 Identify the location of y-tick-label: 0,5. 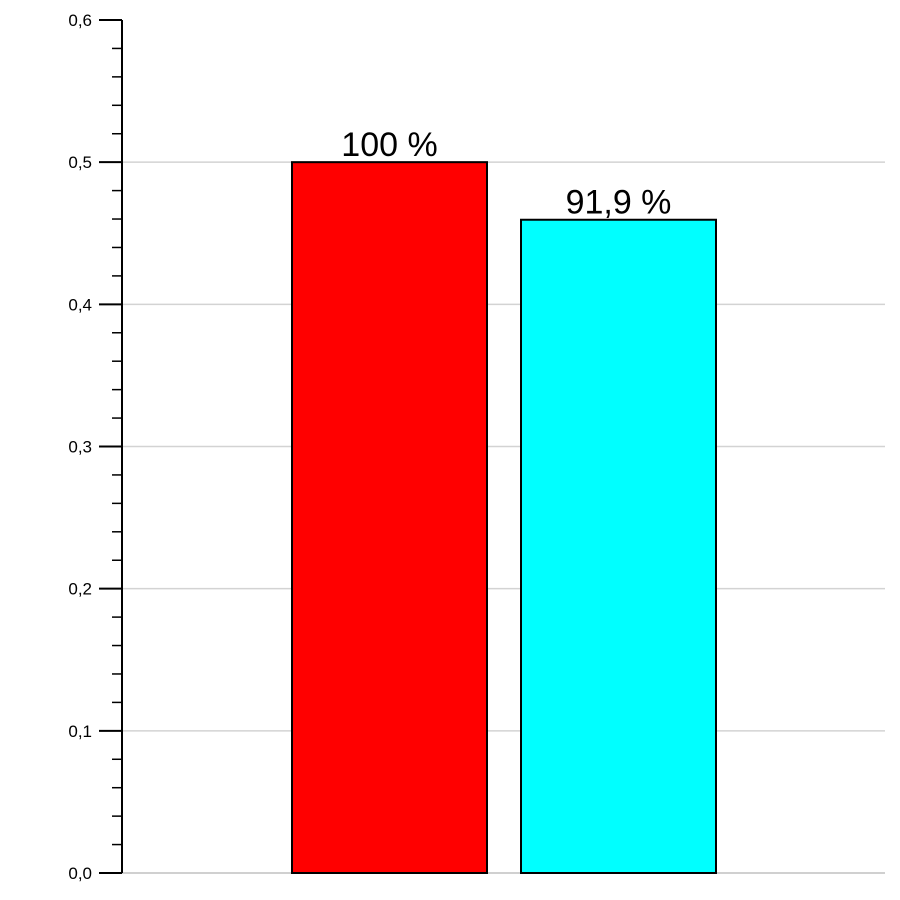
(80, 162).